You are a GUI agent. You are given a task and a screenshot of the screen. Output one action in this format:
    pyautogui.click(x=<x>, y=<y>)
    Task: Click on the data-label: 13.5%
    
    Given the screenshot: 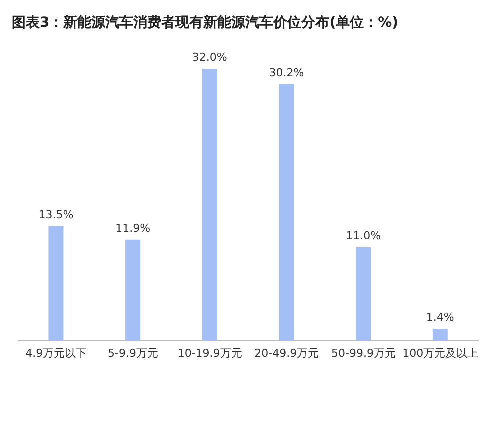 What is the action you would take?
    pyautogui.click(x=56, y=215)
    